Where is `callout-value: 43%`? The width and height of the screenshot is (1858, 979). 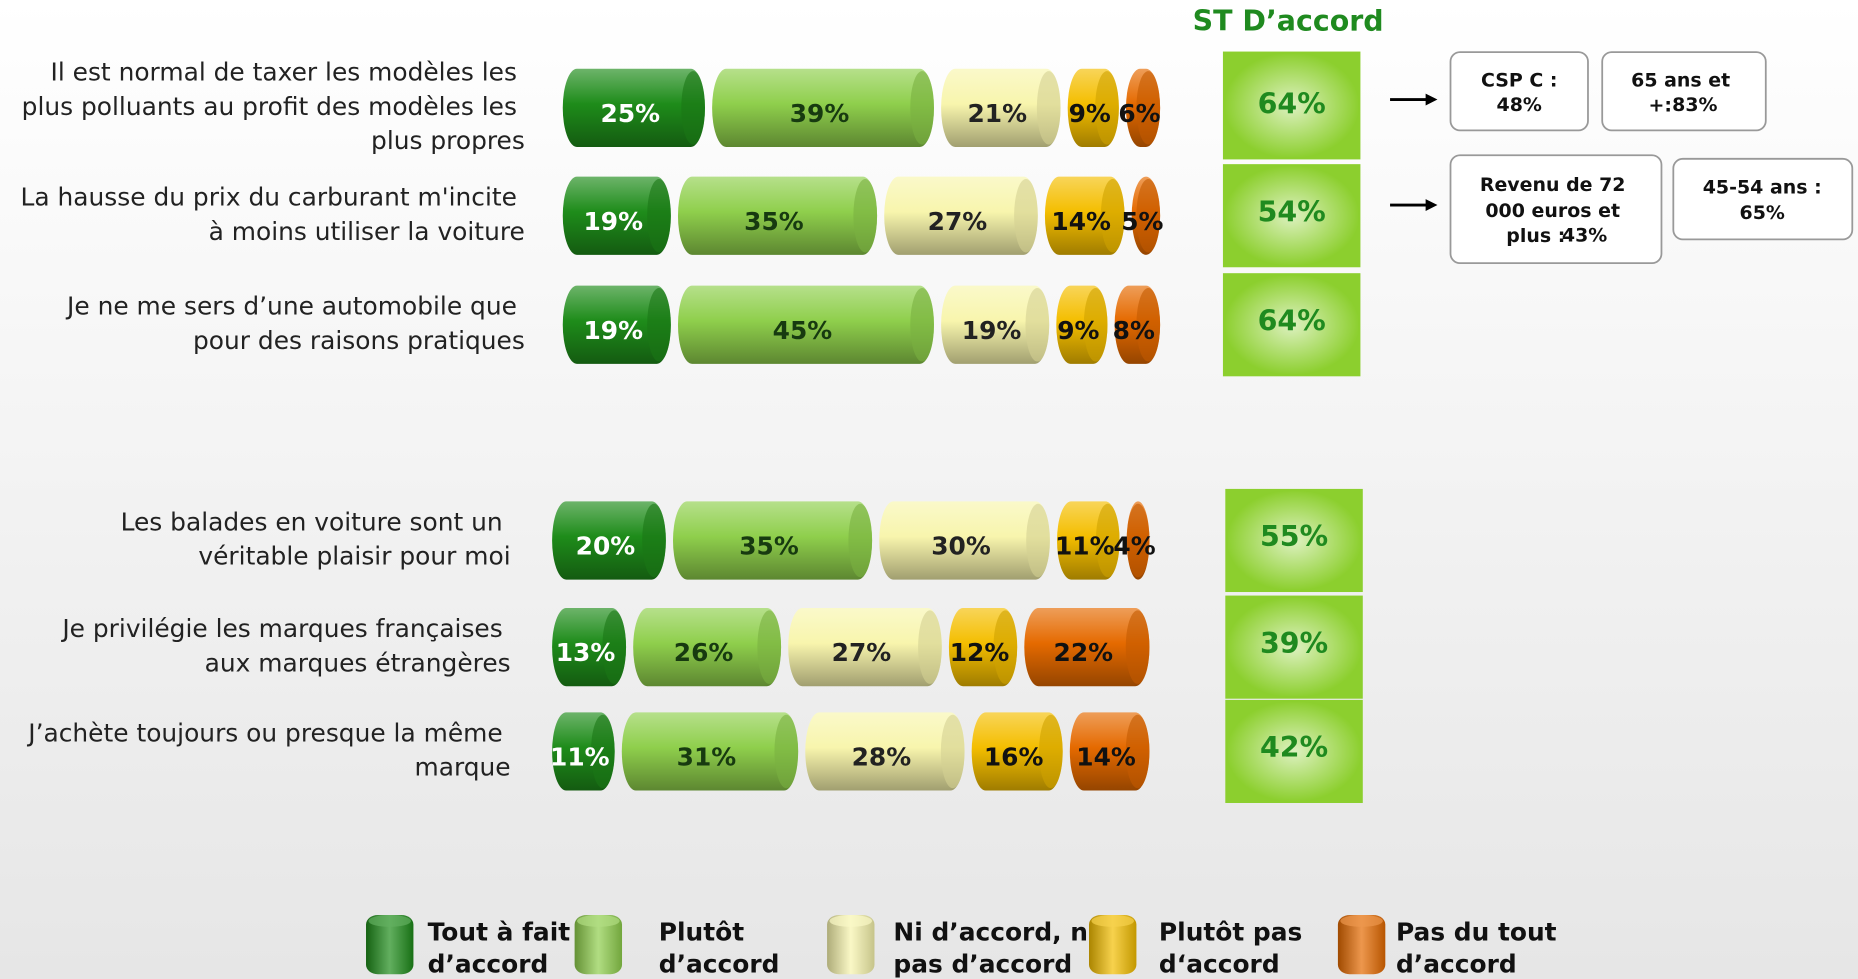 callout-value: 43% is located at coordinates (1584, 235).